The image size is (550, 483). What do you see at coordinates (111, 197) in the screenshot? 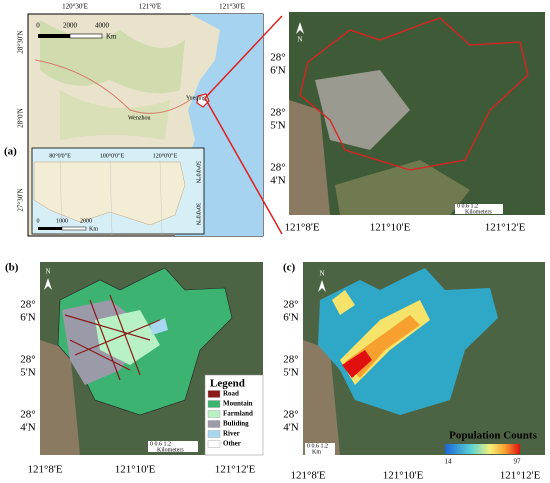
I see `inset-graticule` at bounding box center [111, 197].